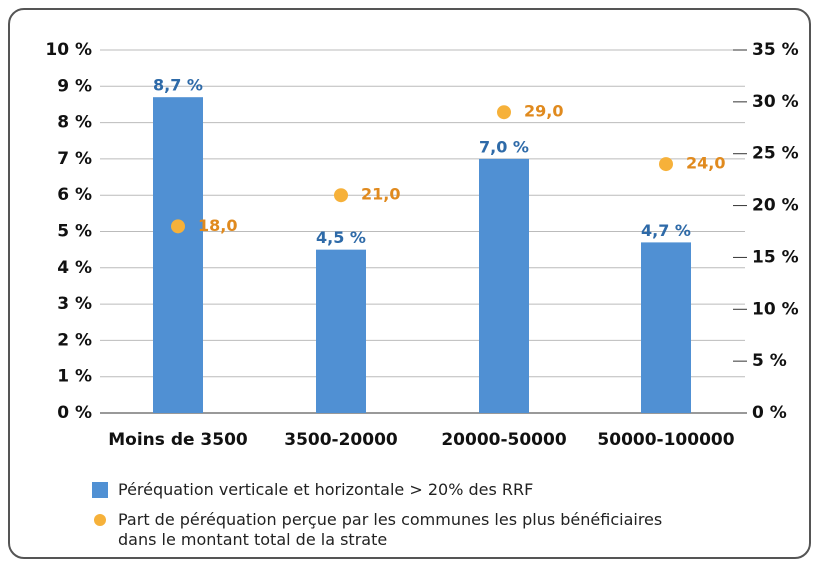  What do you see at coordinates (178, 85) in the screenshot?
I see `bar-label: 8,7 %` at bounding box center [178, 85].